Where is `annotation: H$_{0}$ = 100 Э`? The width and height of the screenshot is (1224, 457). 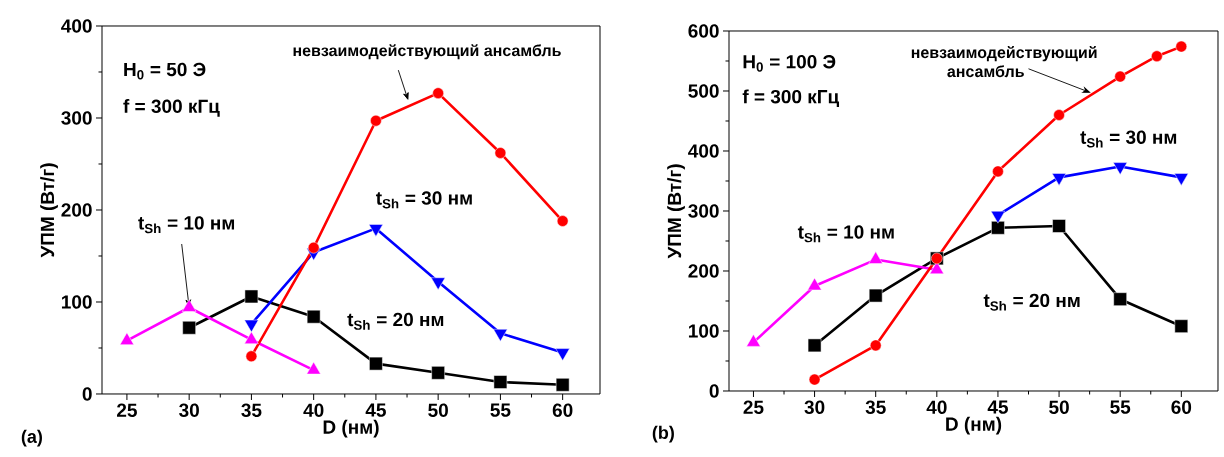 annotation: H$_{0}$ = 100 Э is located at coordinates (789, 63).